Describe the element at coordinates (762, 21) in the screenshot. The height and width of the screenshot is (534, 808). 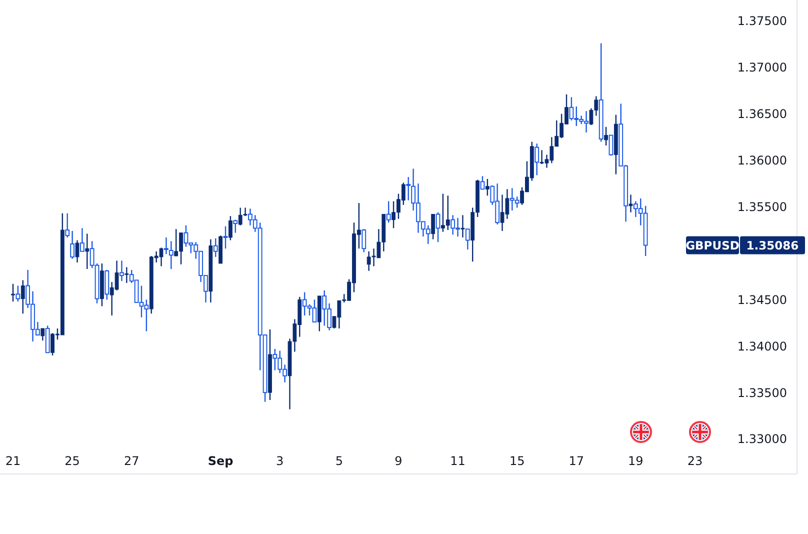
I see `y-tick-label: 1.37500` at that location.